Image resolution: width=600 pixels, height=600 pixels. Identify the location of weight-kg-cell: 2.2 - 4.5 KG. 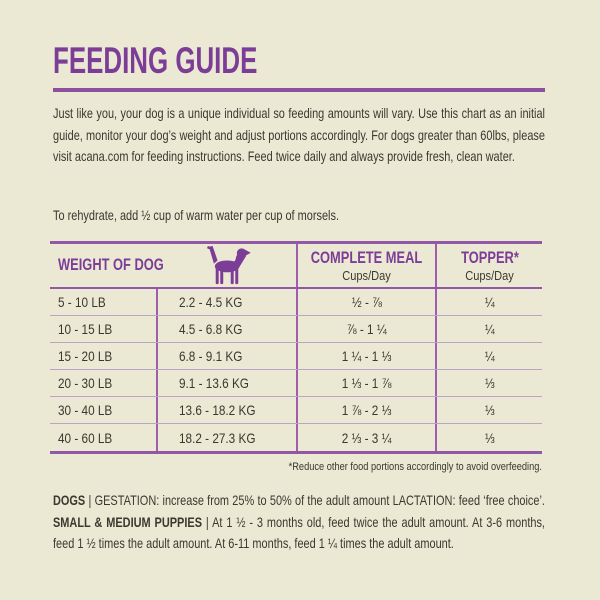
(226, 302).